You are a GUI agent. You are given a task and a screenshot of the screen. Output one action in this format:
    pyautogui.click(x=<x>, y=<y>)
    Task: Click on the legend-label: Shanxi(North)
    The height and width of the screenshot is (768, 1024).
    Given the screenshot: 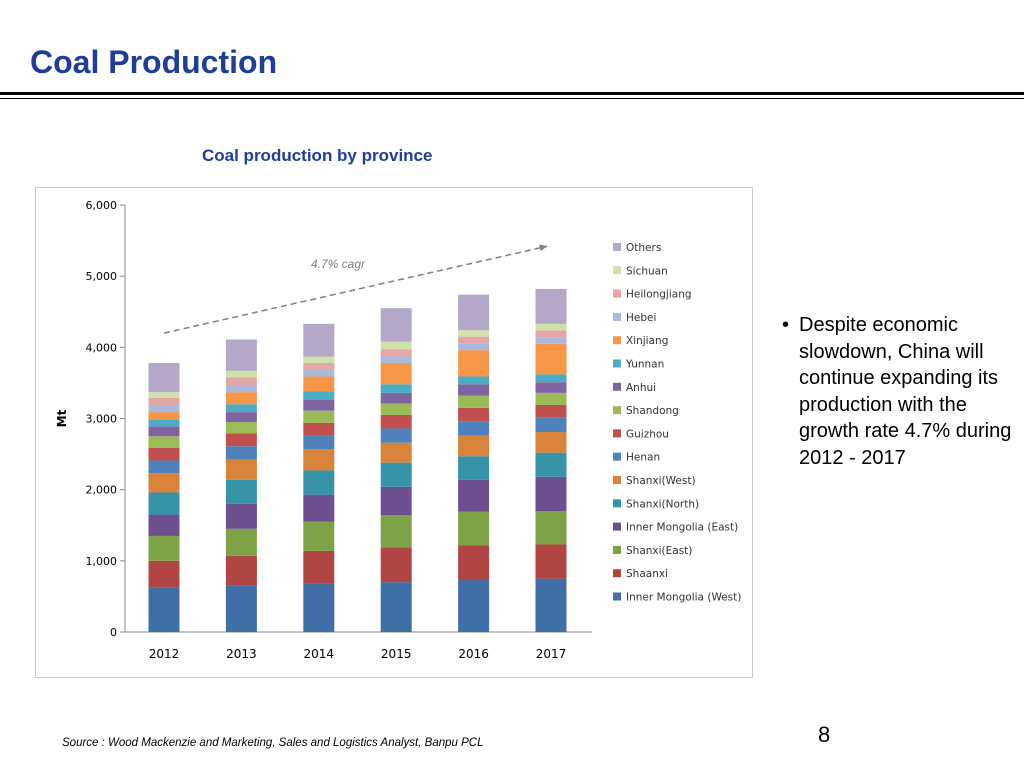 What is the action you would take?
    pyautogui.click(x=662, y=504)
    